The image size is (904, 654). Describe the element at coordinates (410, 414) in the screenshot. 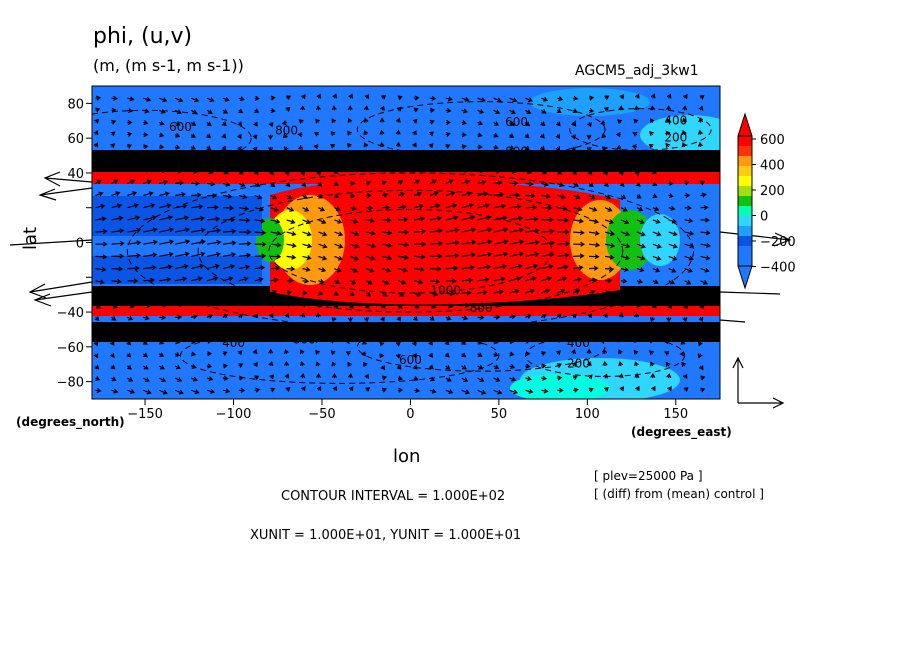

I see `x-tick-label: 0` at that location.